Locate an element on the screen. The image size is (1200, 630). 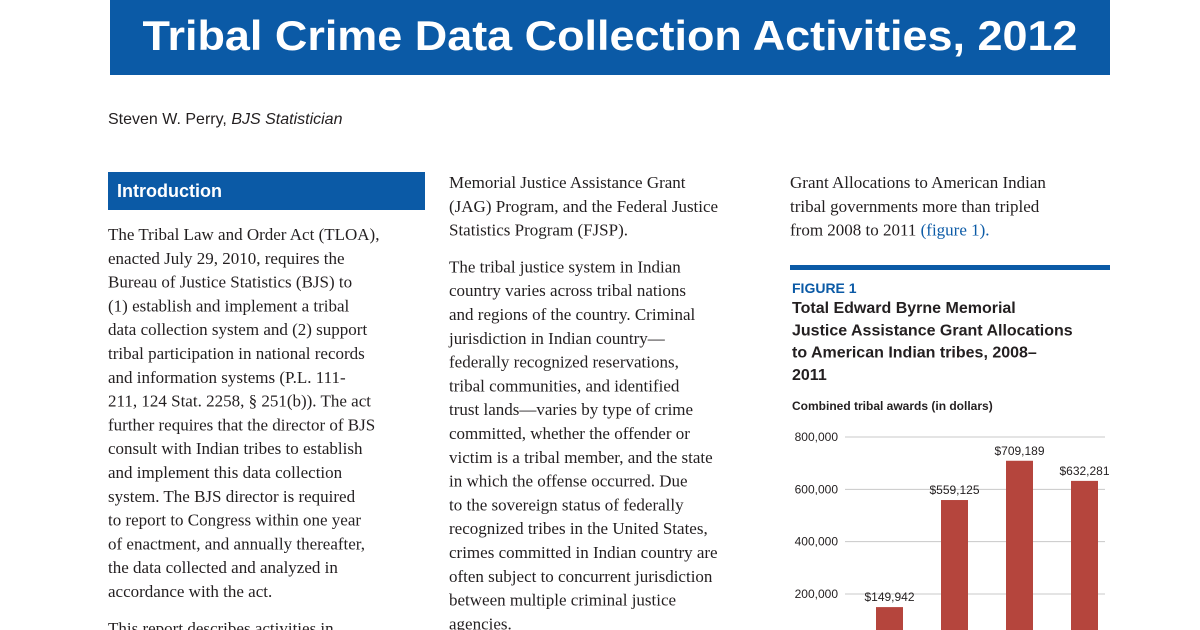
body-line: agencies. is located at coordinates (480, 622).